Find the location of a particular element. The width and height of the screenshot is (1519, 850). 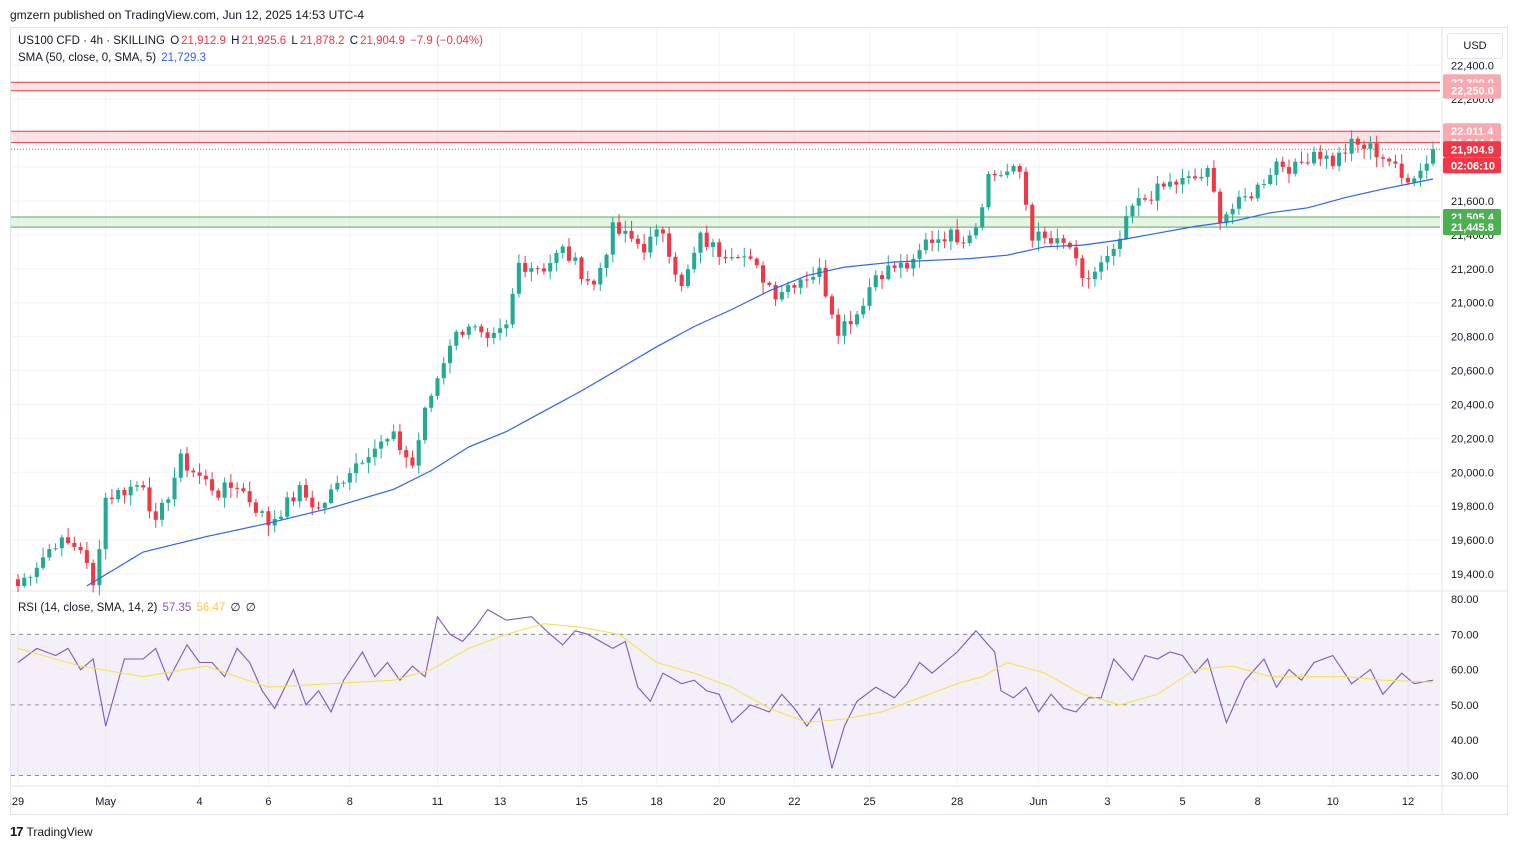

sma-legend: SMA (50, close, 0, SMA, 5) 21,729.3 is located at coordinates (113, 58).